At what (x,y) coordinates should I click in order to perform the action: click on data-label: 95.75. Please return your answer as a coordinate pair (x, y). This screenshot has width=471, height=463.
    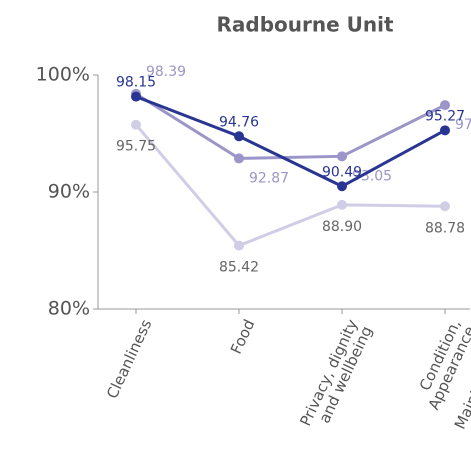
    Looking at the image, I should click on (136, 147).